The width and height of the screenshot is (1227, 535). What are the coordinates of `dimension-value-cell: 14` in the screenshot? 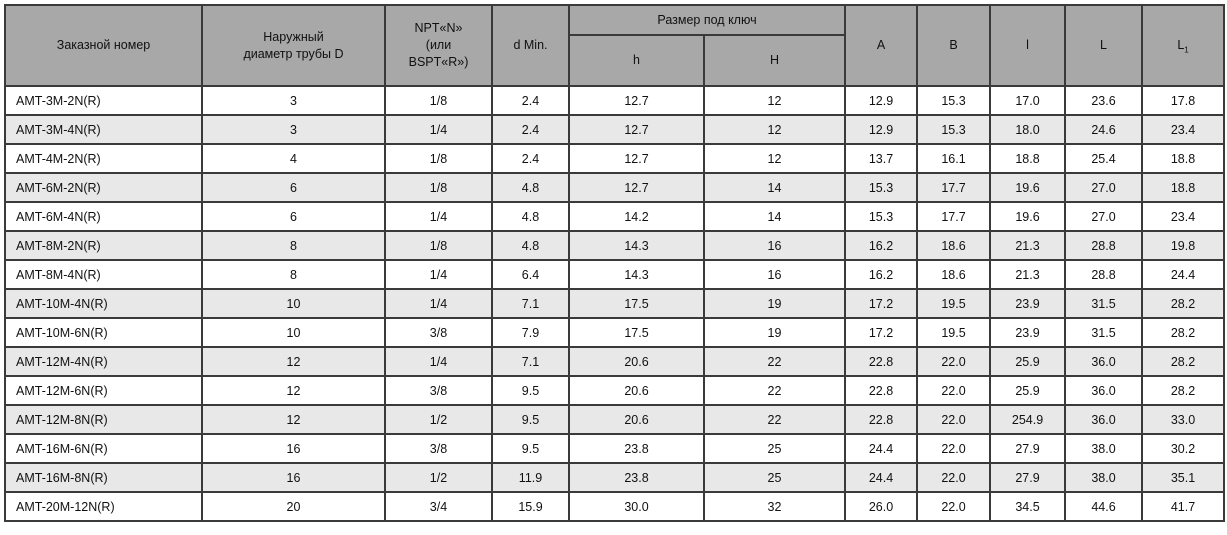 It's located at (774, 216).